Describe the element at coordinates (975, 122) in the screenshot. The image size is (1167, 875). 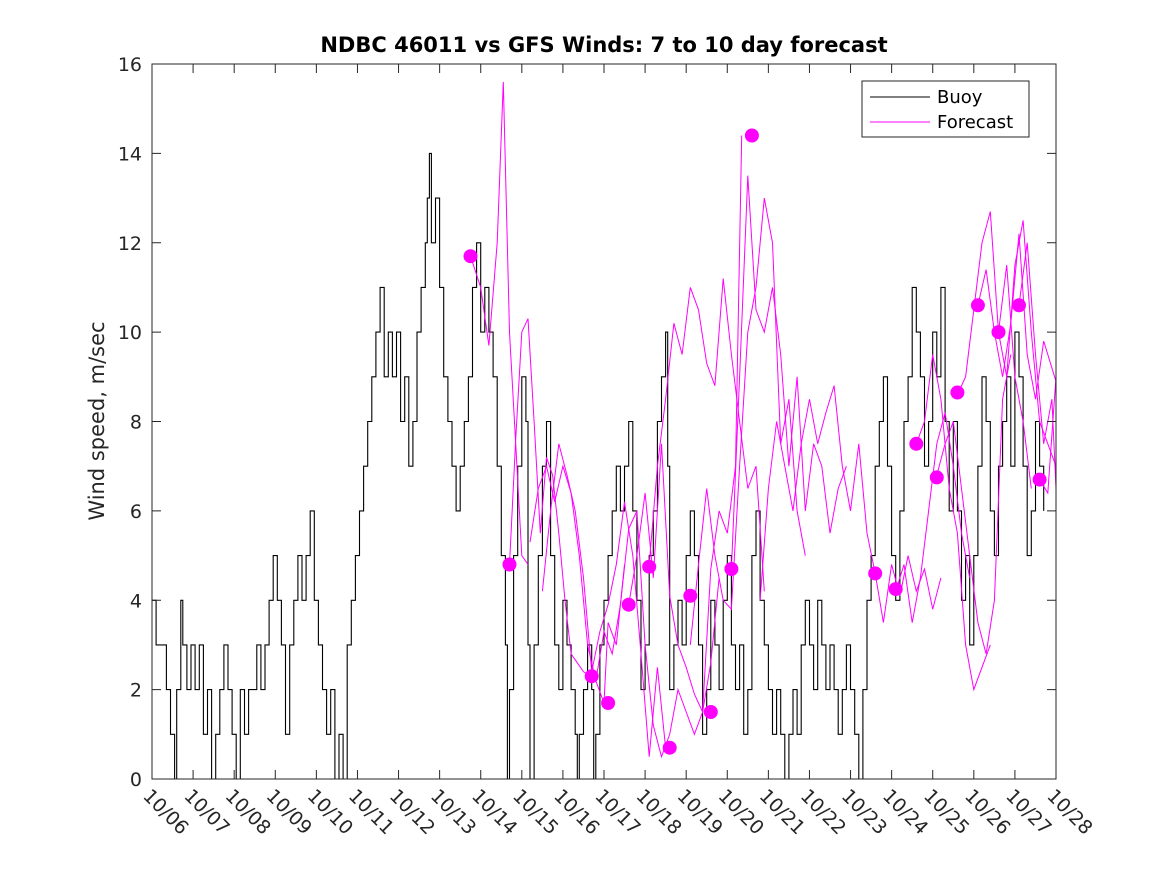
I see `legend-forecast-label: Forecast` at that location.